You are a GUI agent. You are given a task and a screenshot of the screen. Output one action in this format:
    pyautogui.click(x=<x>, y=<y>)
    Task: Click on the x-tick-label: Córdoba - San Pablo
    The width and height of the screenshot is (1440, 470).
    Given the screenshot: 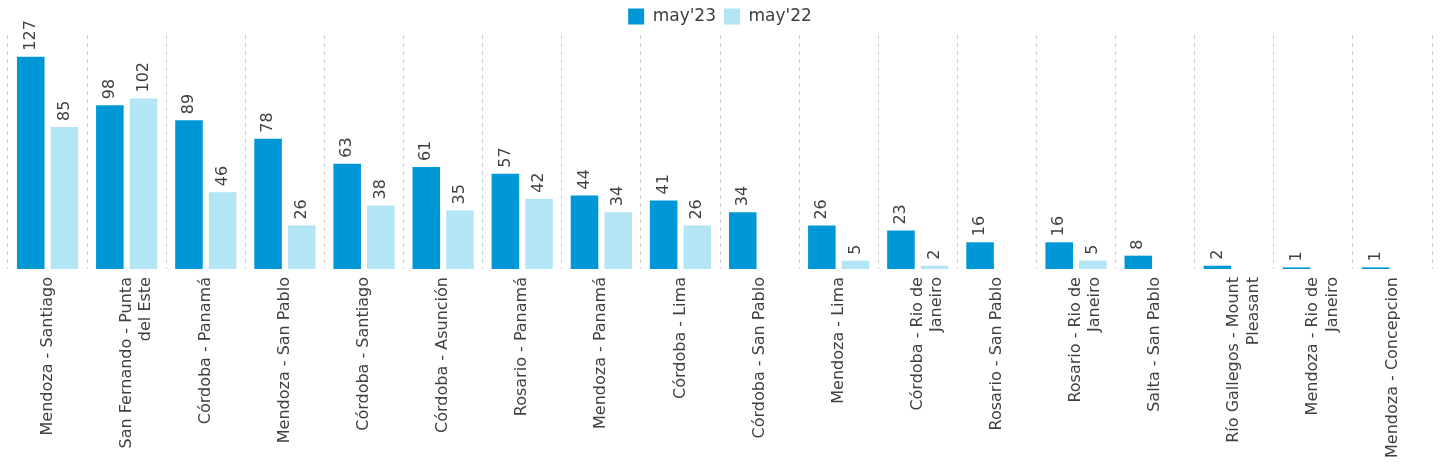 What is the action you would take?
    pyautogui.click(x=758, y=358)
    